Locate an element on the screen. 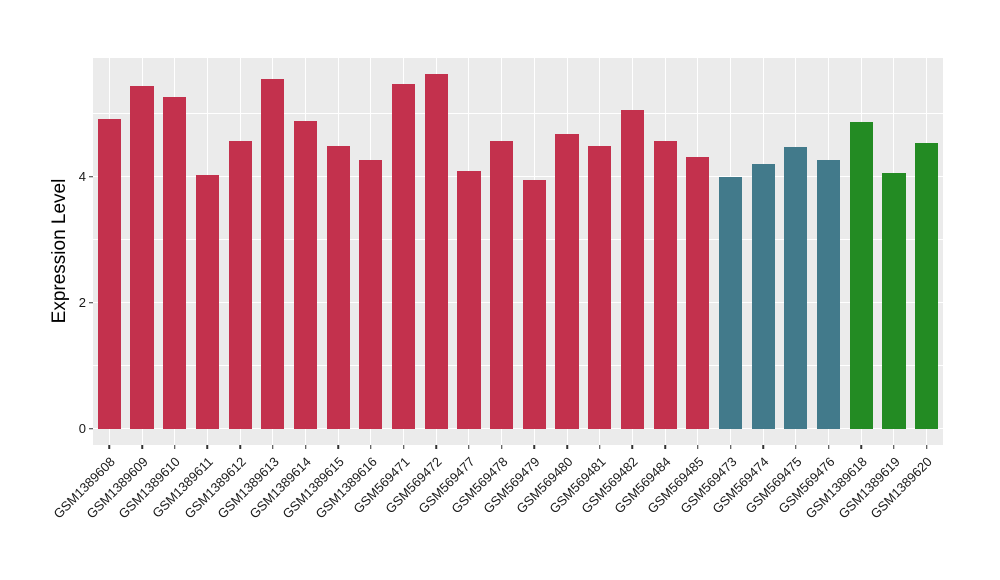 This screenshot has height=580, width=1000. bar-GSM569472 is located at coordinates (436, 251).